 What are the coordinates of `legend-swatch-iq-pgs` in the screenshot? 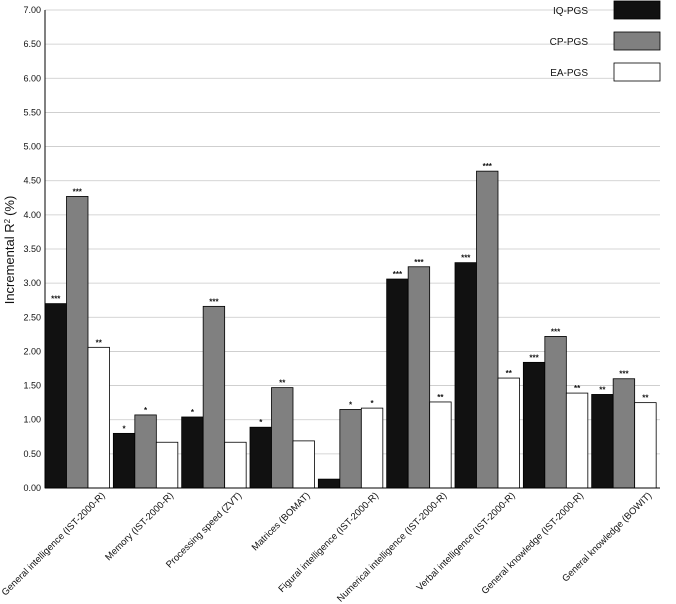 It's located at (637, 10).